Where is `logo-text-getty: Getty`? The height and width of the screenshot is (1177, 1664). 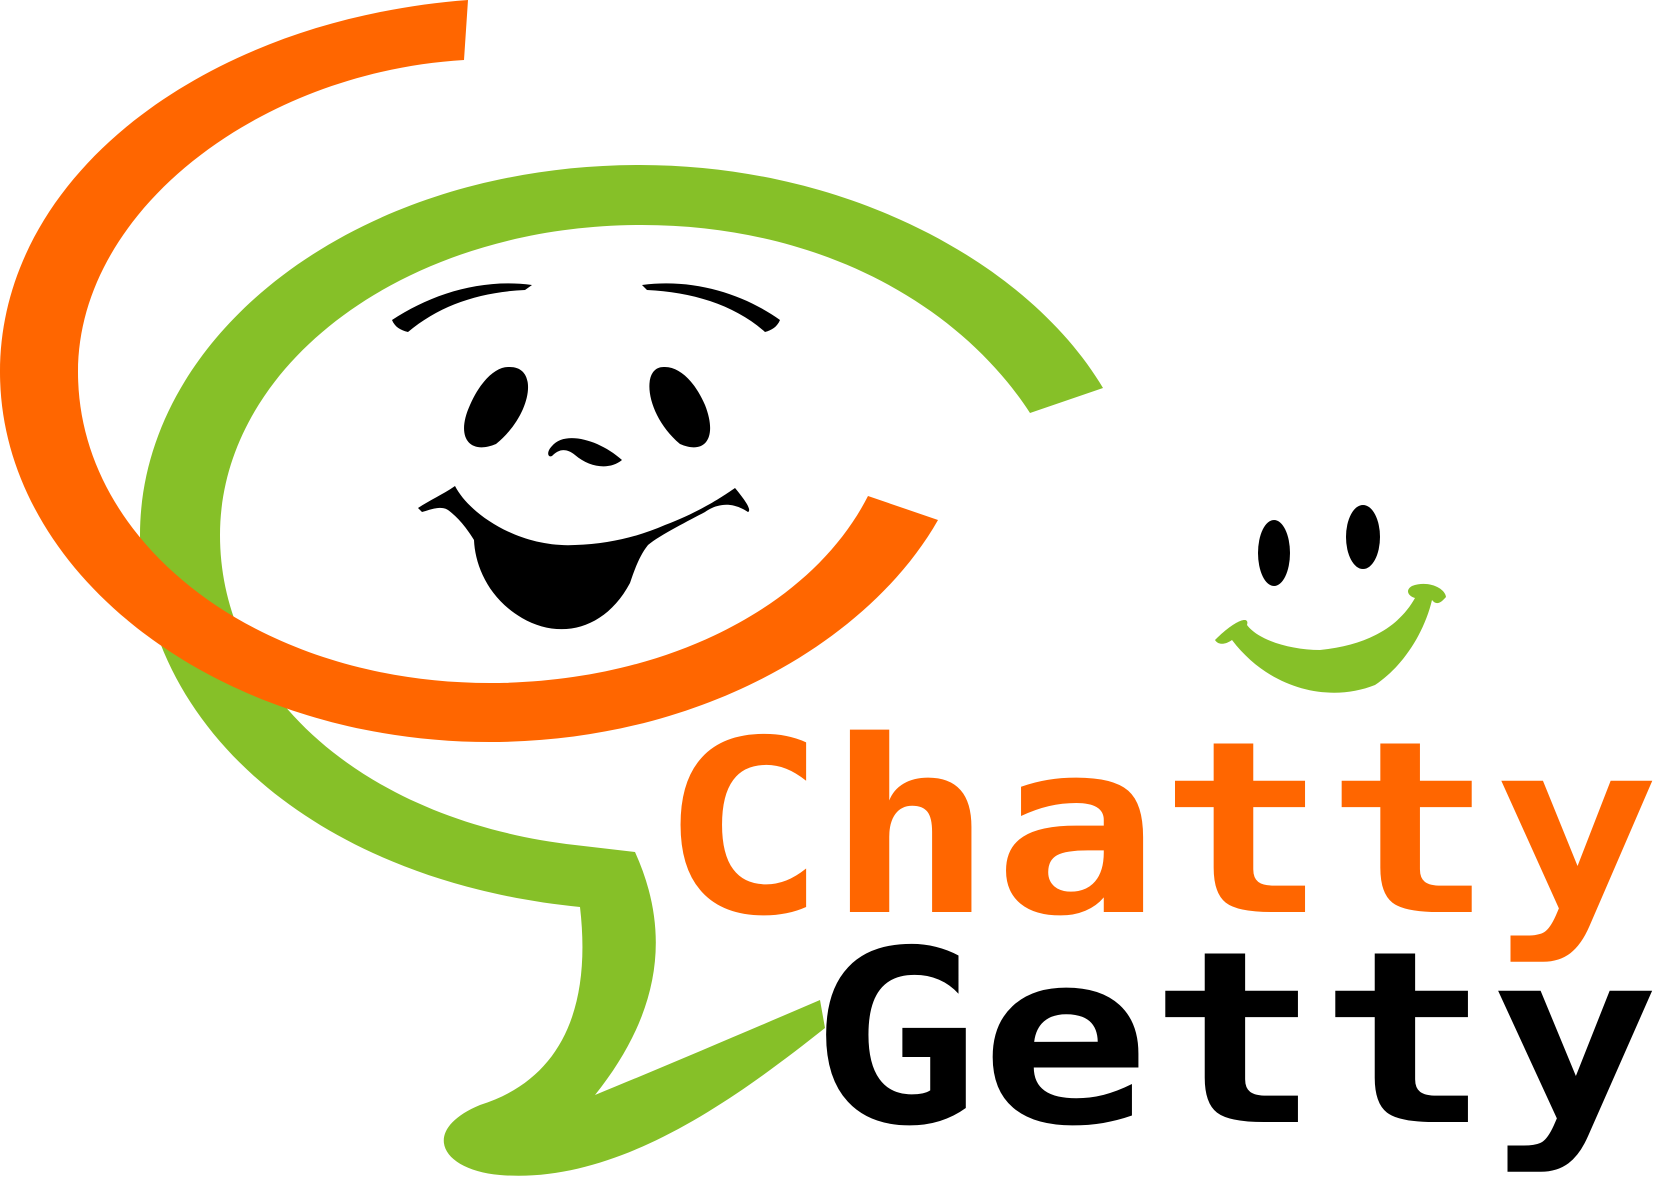 logo-text-getty: Getty is located at coordinates (1235, 1038).